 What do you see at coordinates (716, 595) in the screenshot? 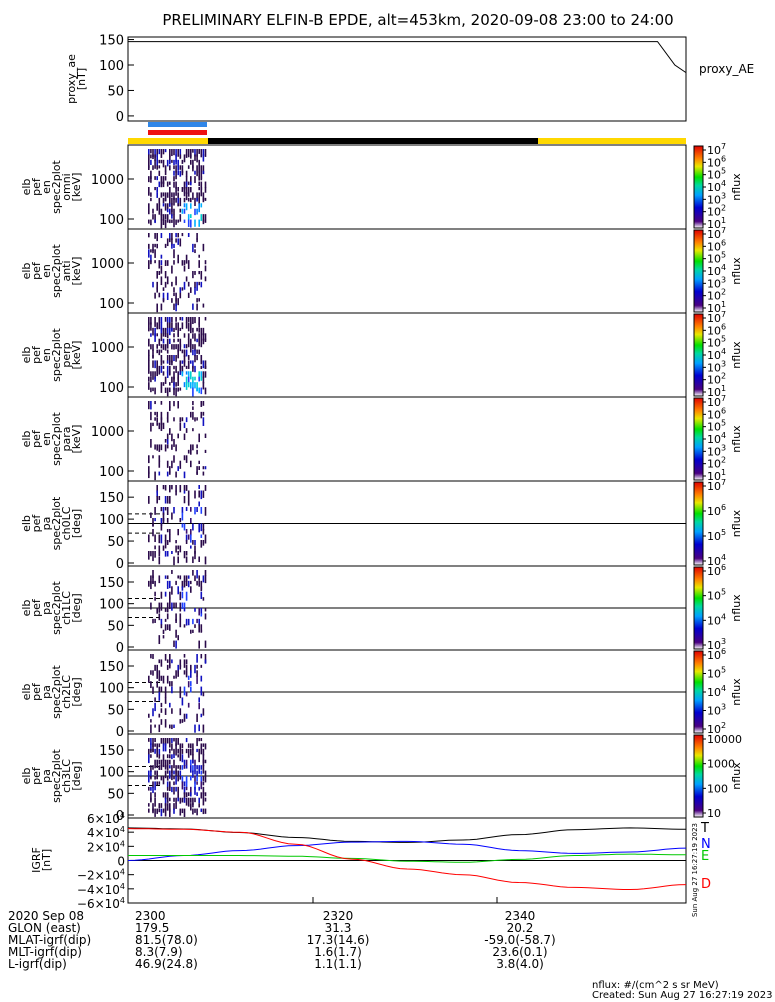
I see `colorbar-tick-label: 10⁵` at bounding box center [716, 595].